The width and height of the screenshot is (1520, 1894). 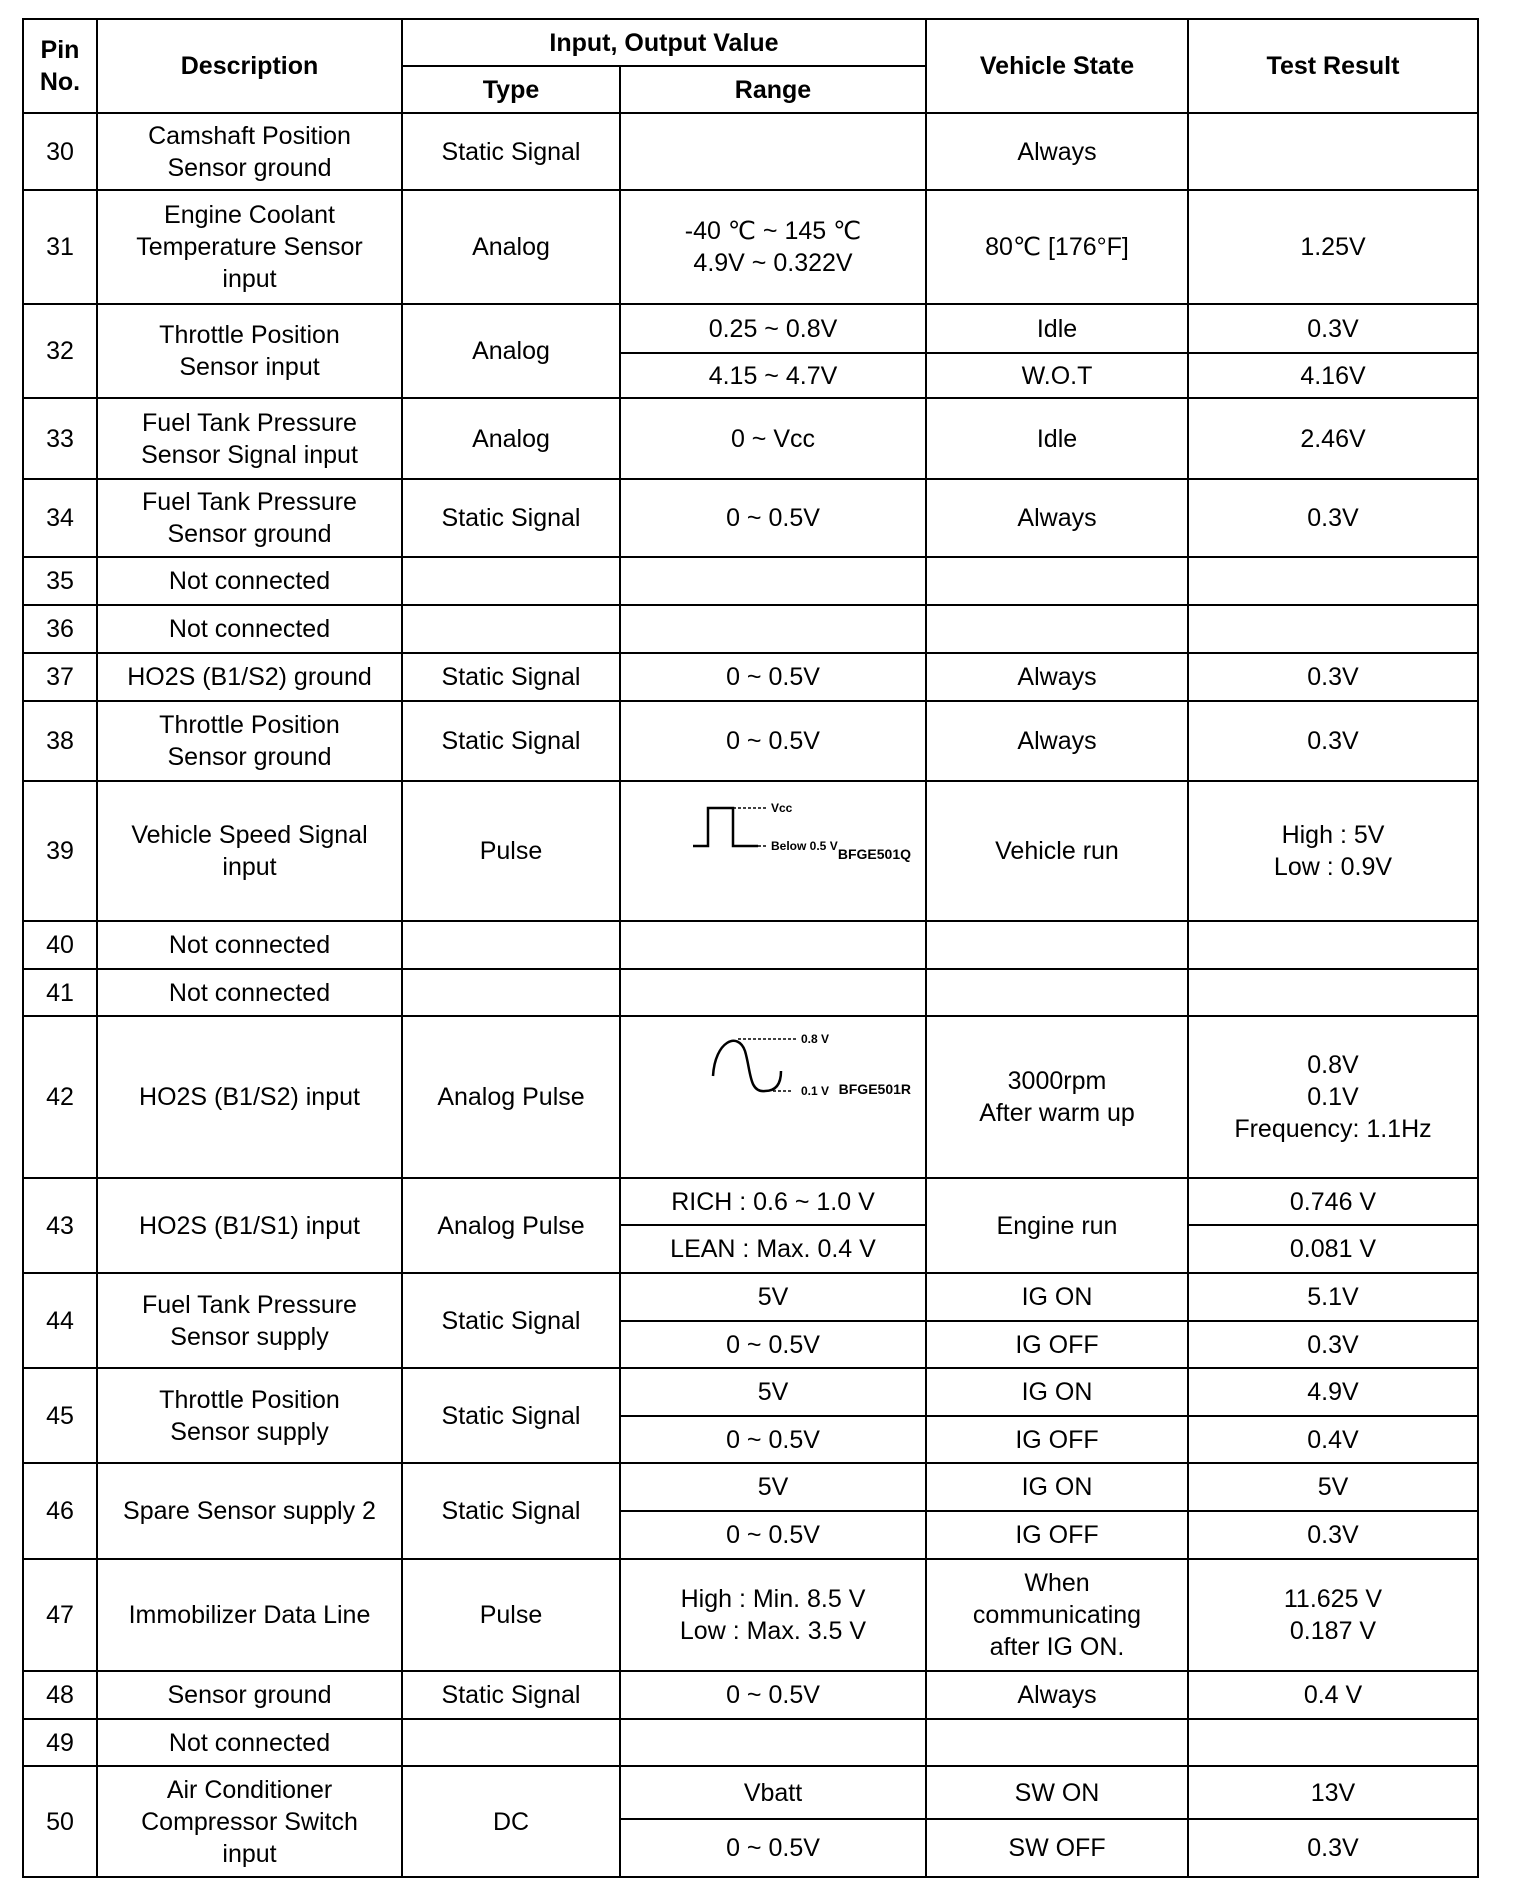 I want to click on header-pin-no: Pin No., so click(x=60, y=66).